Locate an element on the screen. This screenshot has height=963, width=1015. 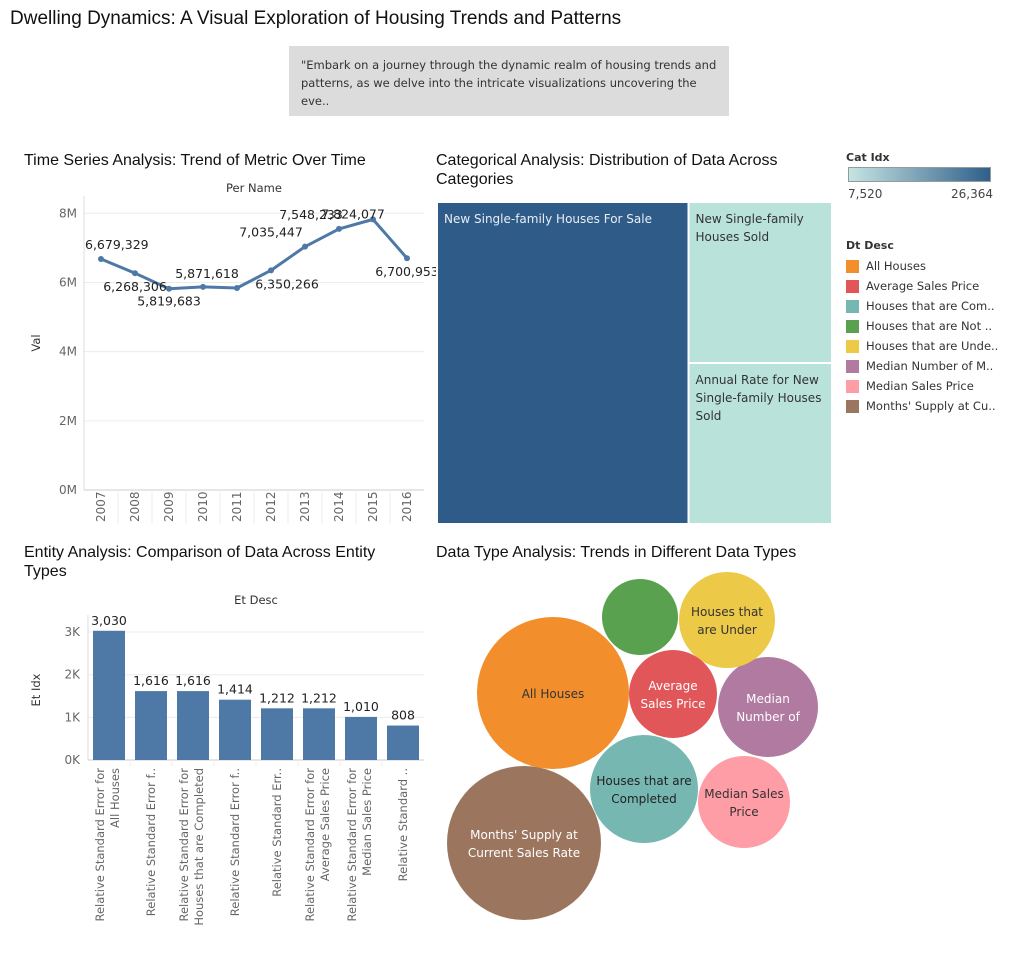
legend-label: Houses that are Com.. is located at coordinates (930, 306).